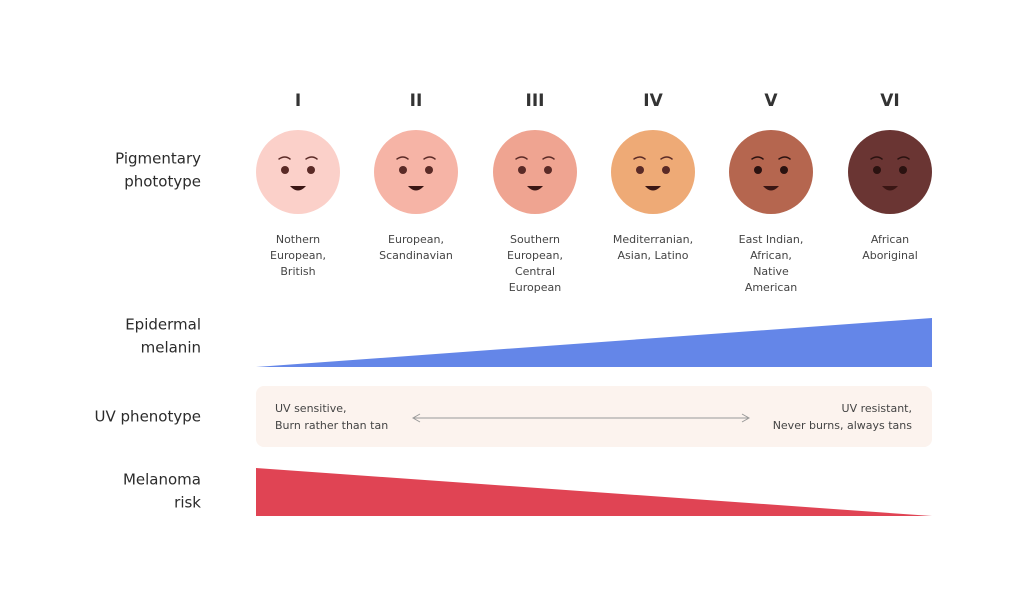 The height and width of the screenshot is (605, 1024). What do you see at coordinates (771, 255) in the screenshot?
I see `phototype-description: African,` at bounding box center [771, 255].